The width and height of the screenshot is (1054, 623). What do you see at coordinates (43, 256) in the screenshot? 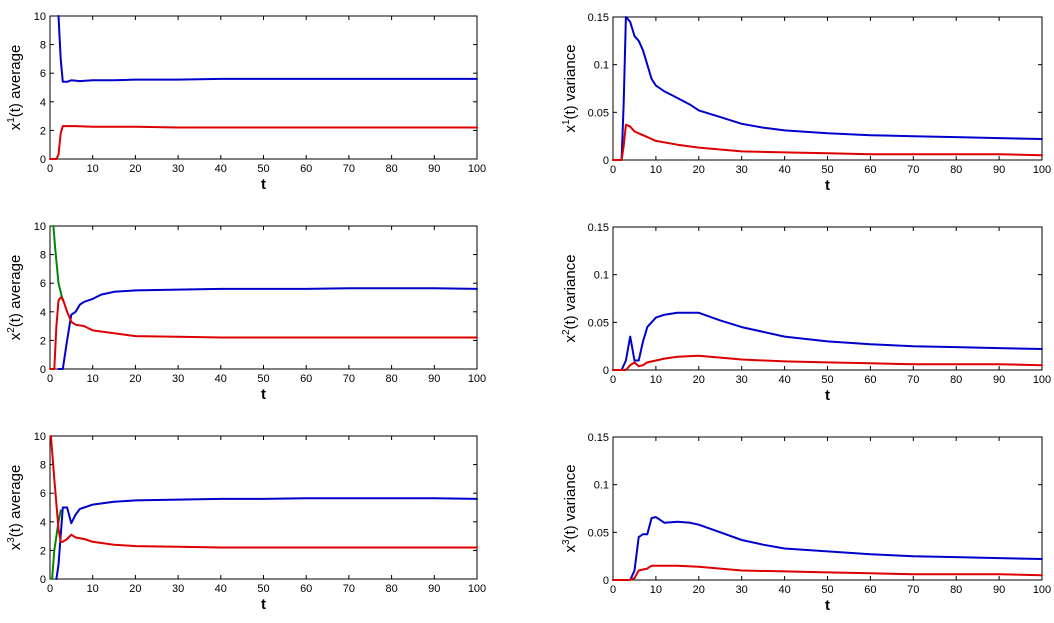
I see `y-tick-label: 8` at bounding box center [43, 256].